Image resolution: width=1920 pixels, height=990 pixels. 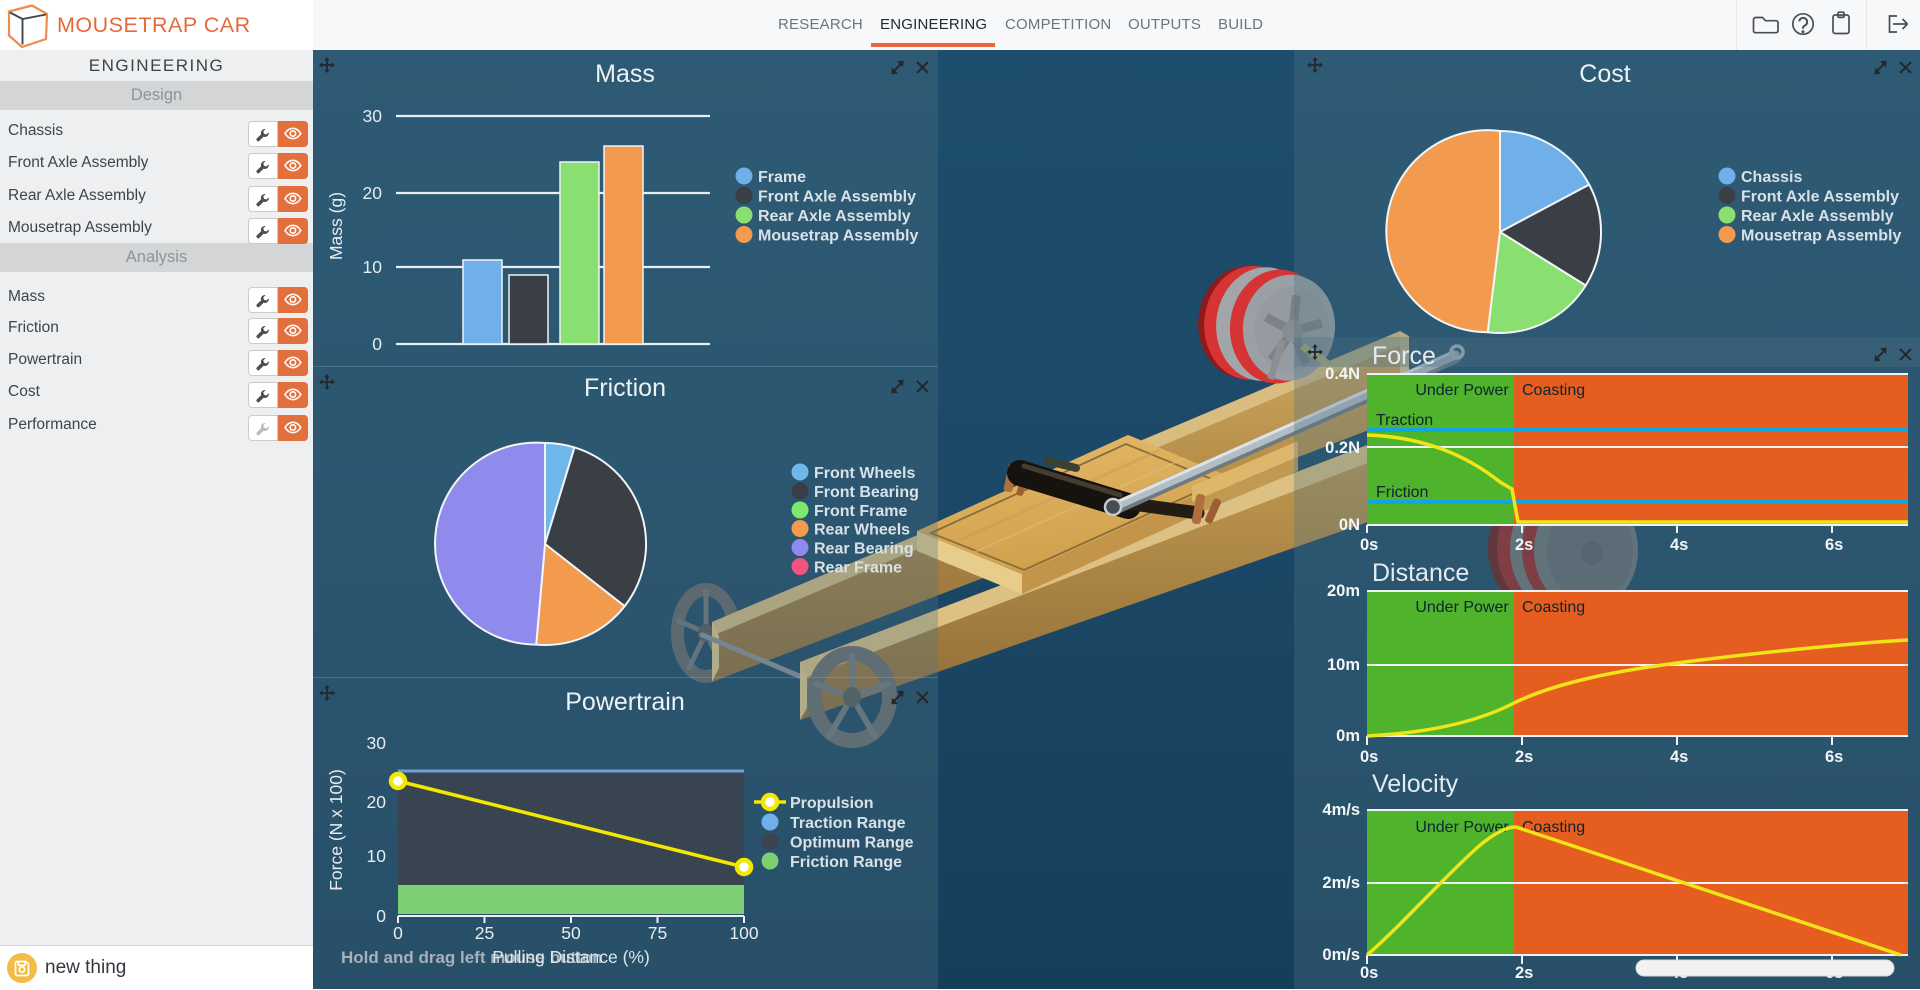 What do you see at coordinates (1342, 374) in the screenshot?
I see `svg-text: 0.4N` at bounding box center [1342, 374].